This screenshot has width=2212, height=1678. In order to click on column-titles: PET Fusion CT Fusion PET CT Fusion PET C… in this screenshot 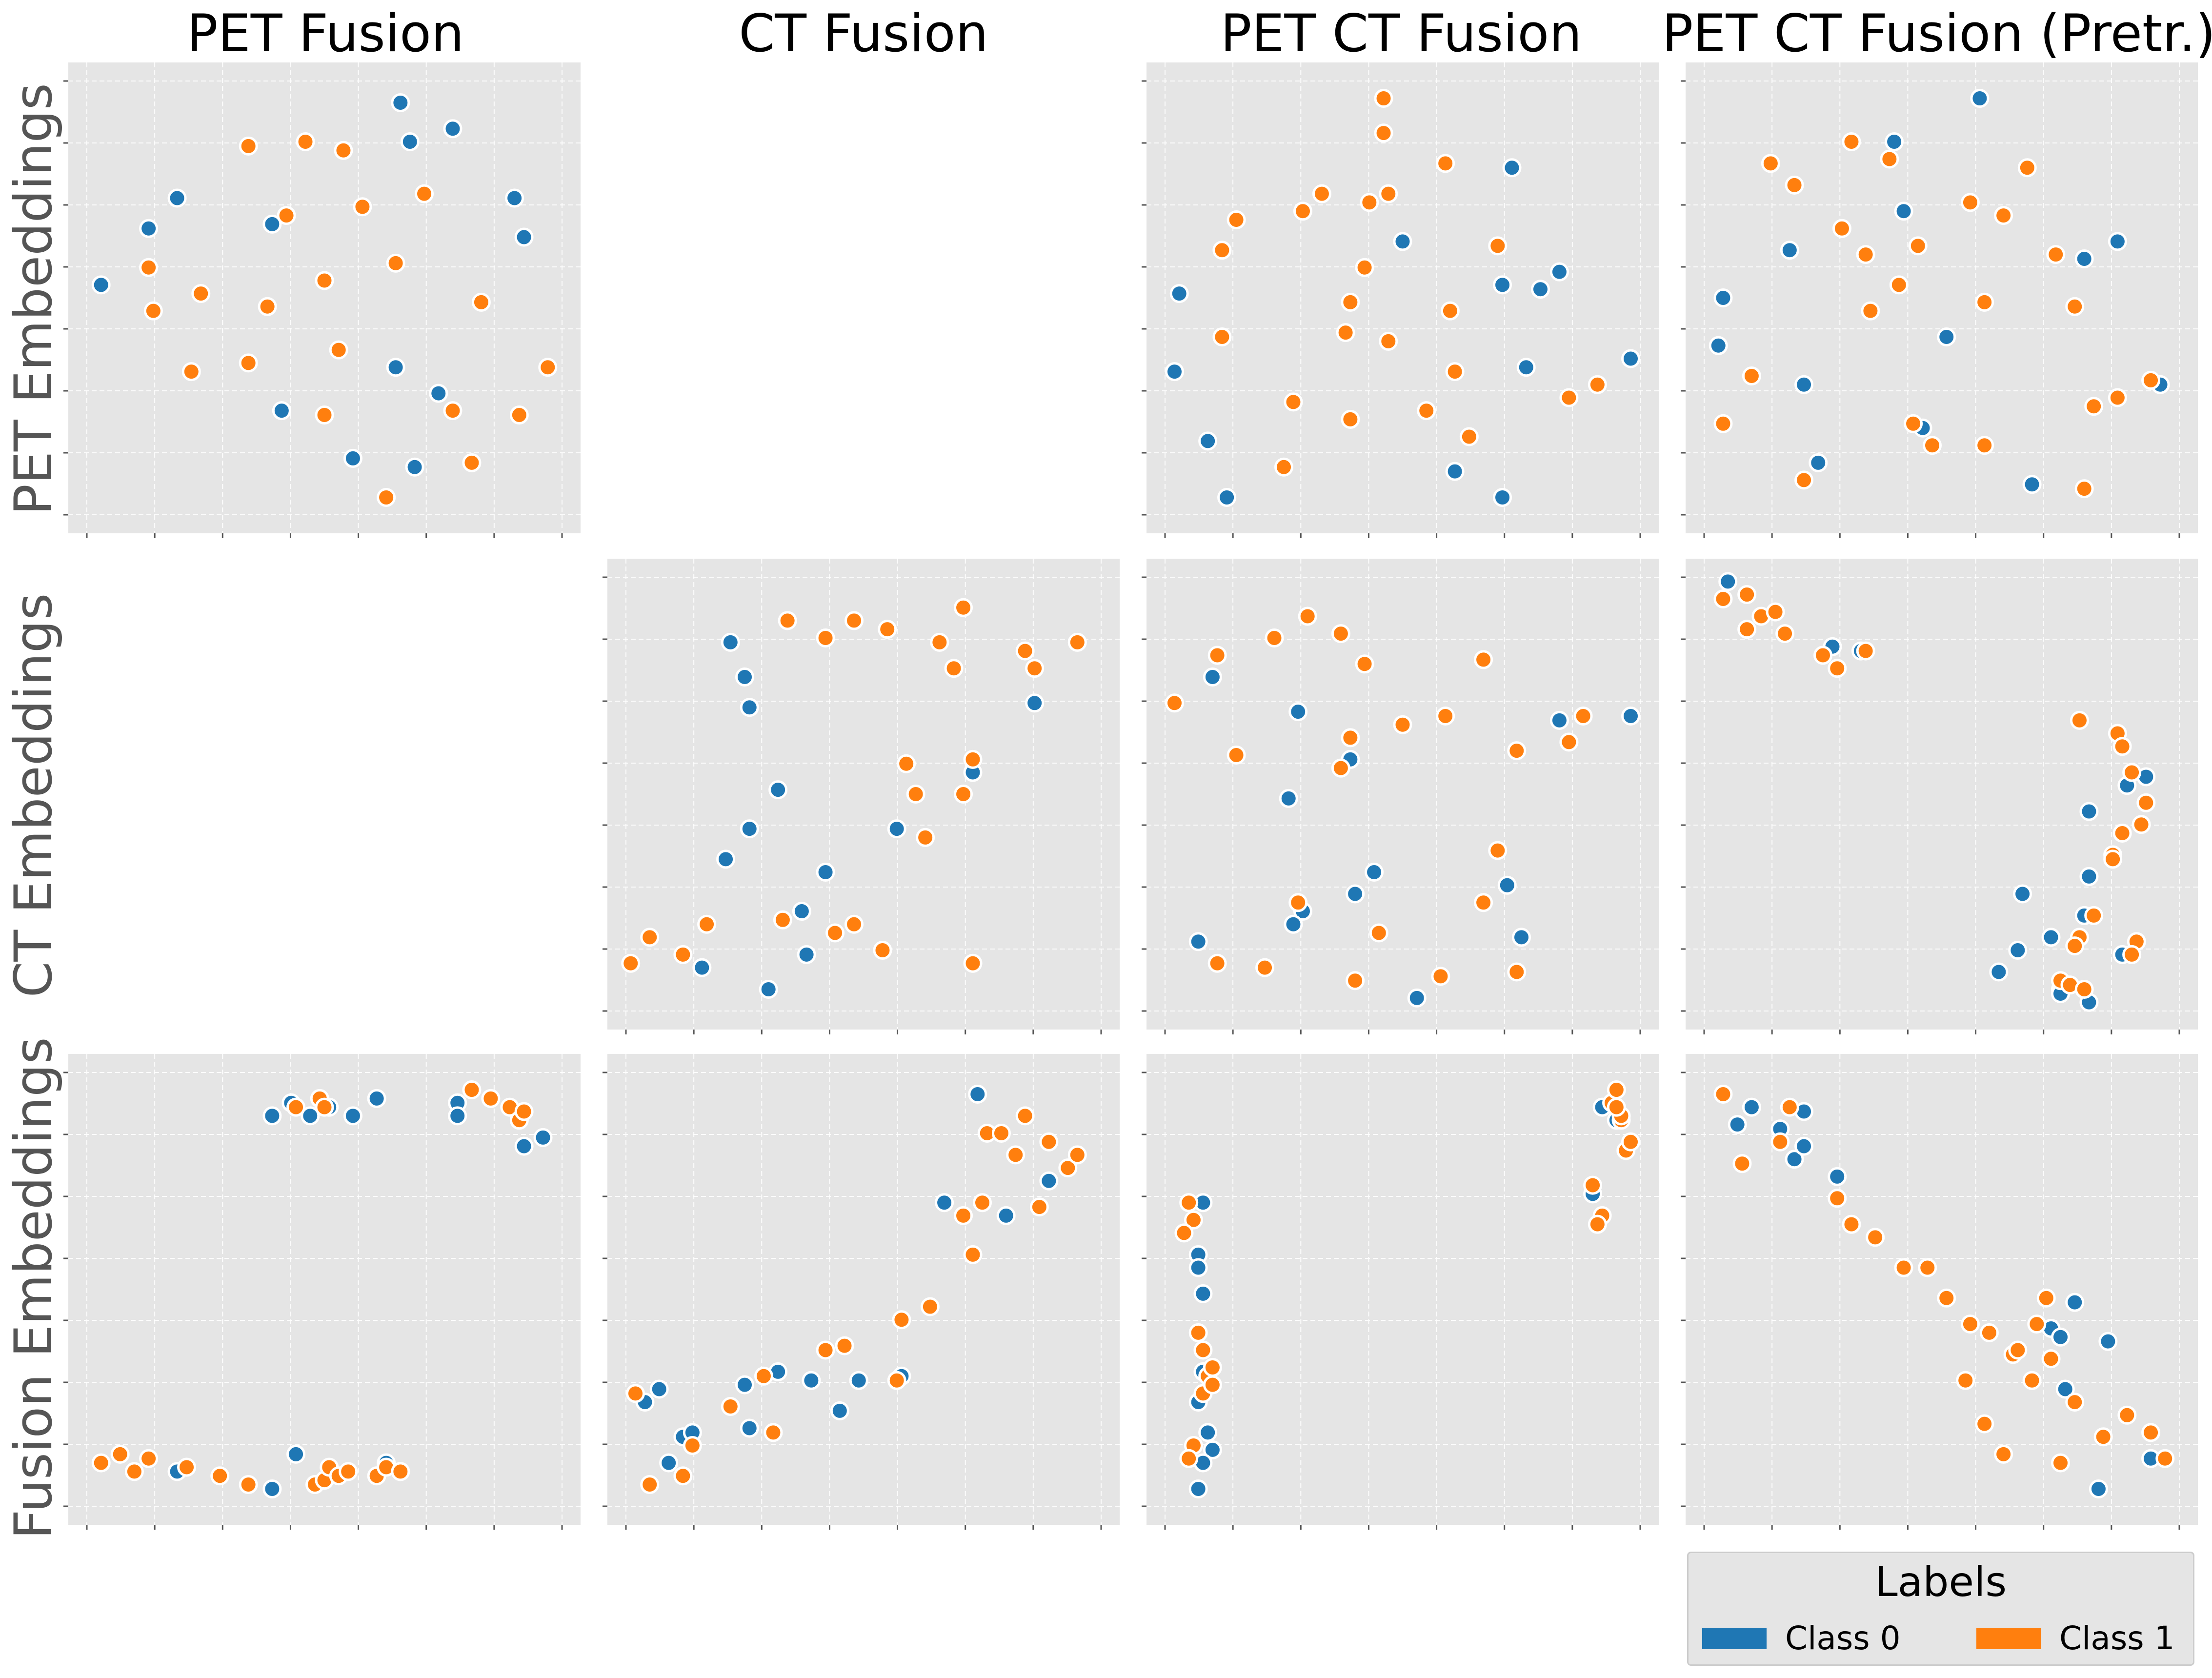, I will do `click(1199, 33)`.